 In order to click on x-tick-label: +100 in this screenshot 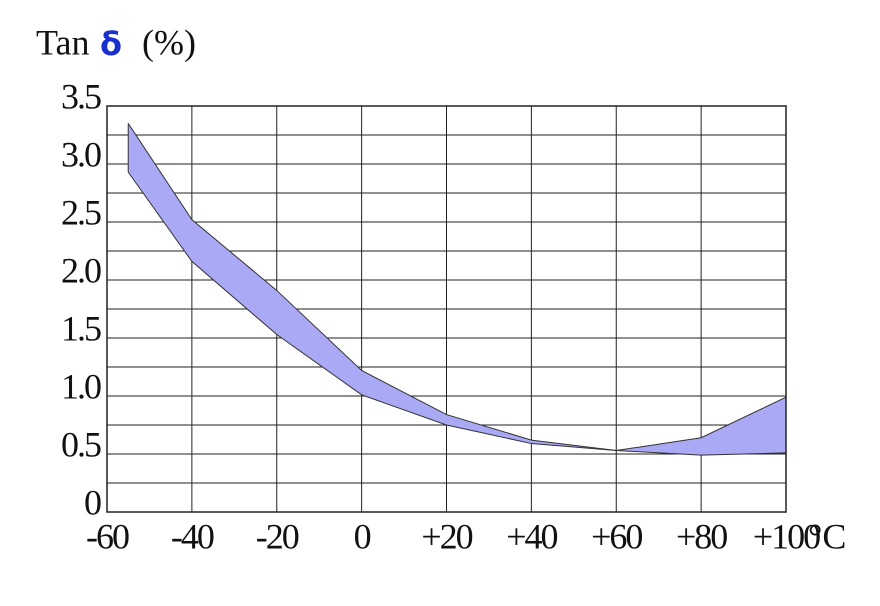, I will do `click(786, 536)`.